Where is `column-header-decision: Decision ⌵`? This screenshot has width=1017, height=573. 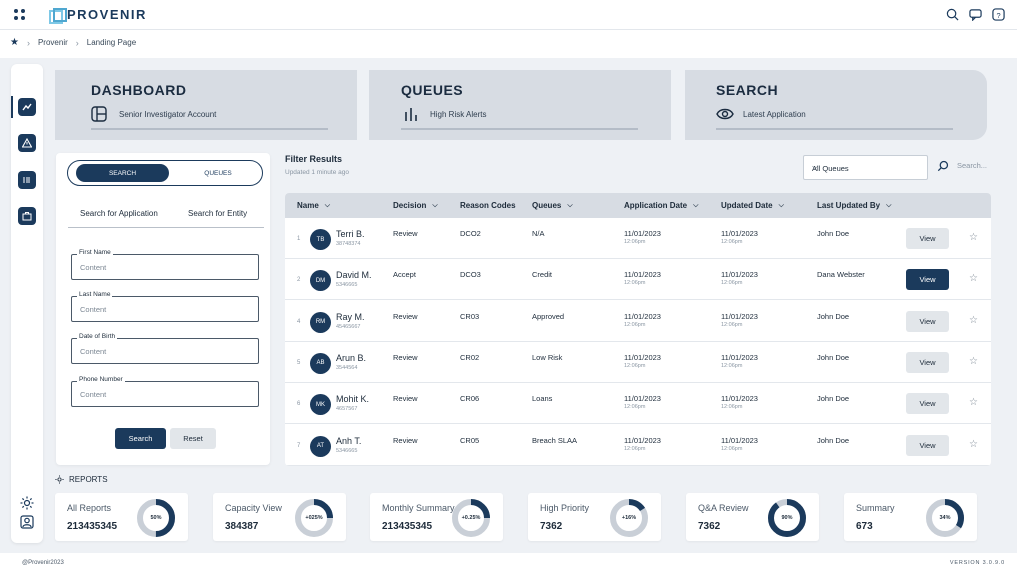 column-header-decision: Decision ⌵ is located at coordinates (415, 205).